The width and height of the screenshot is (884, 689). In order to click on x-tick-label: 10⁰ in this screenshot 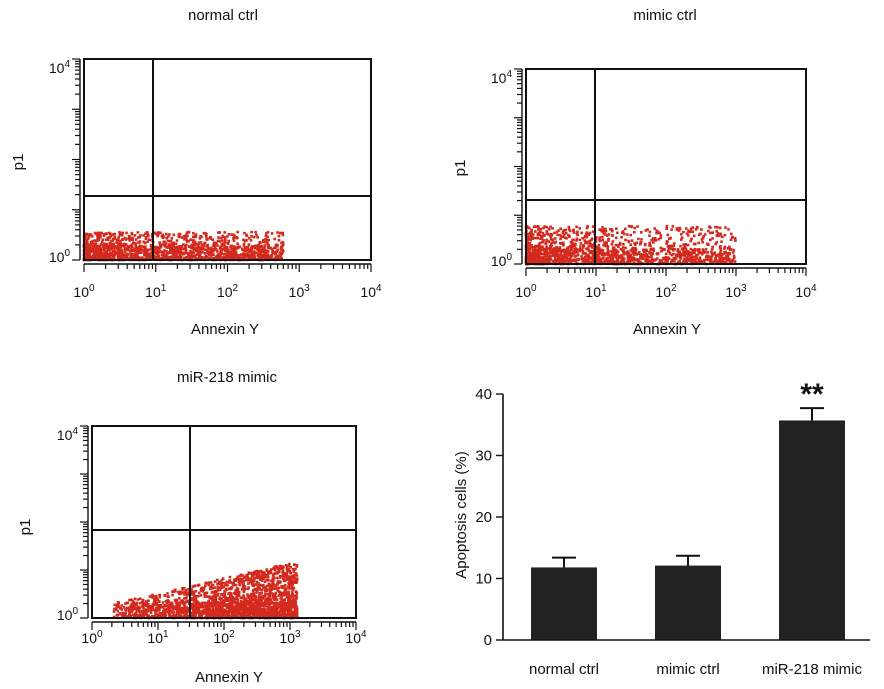, I will do `click(84, 291)`.